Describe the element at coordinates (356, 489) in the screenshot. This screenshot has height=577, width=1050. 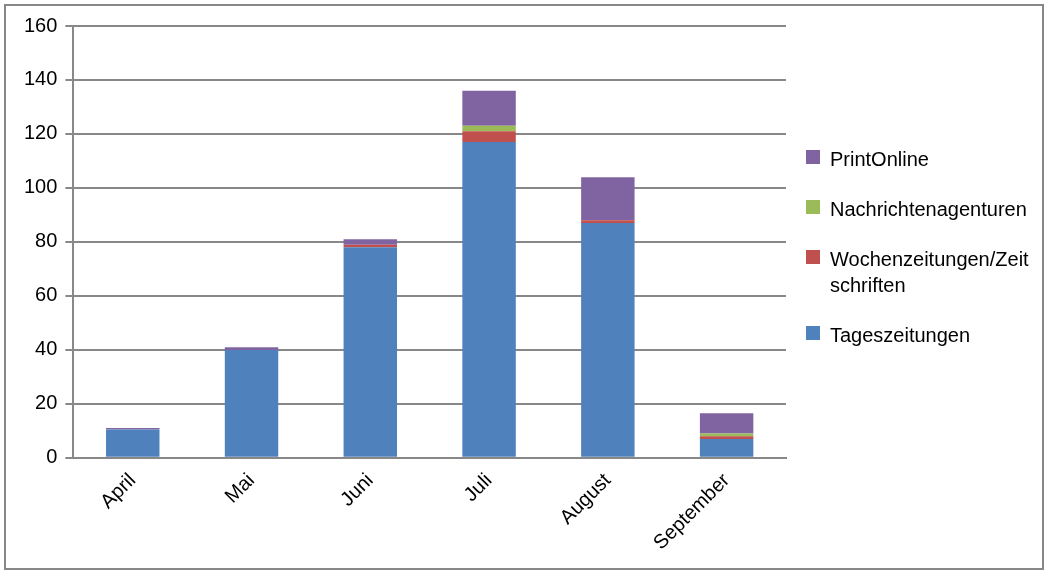
I see `x-tick-label: Juni` at that location.